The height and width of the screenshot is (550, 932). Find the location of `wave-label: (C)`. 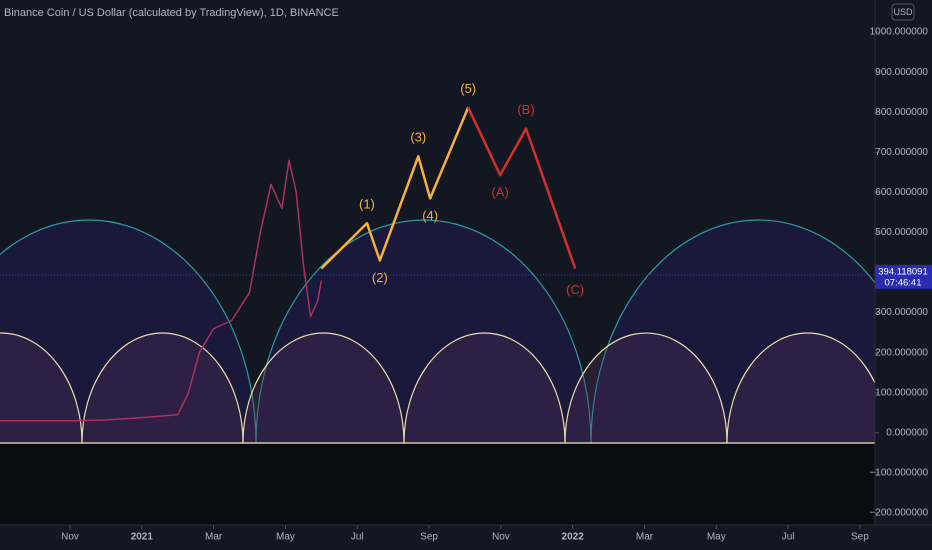

wave-label: (C) is located at coordinates (575, 289).